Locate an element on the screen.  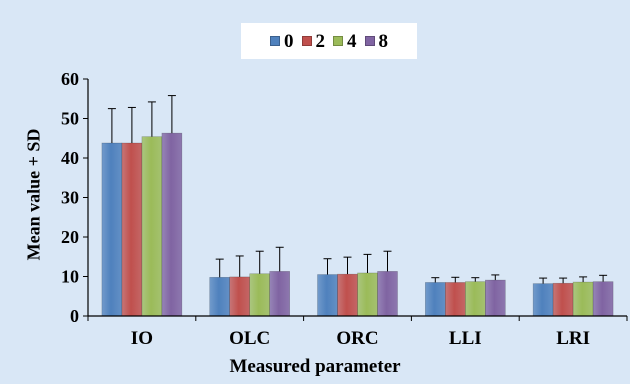
y-tick-label-40: 40 is located at coordinates (70, 158).